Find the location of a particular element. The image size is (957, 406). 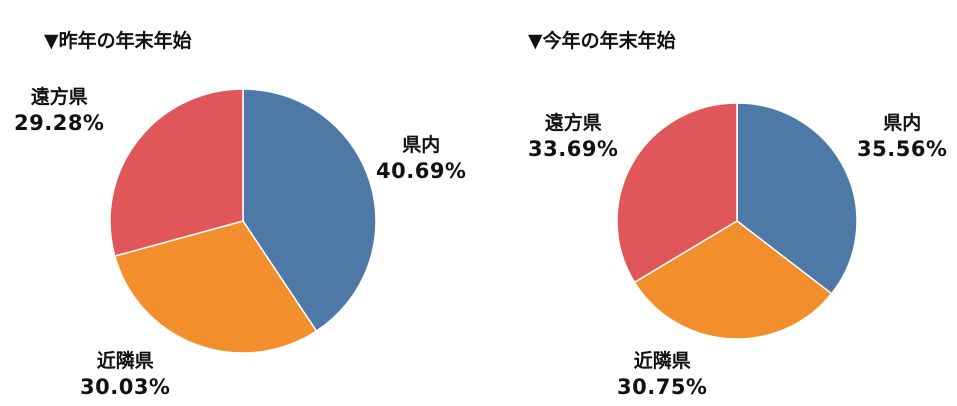

slice-label-kinrin-last-year: 近隣県 30.03% is located at coordinates (125, 375).